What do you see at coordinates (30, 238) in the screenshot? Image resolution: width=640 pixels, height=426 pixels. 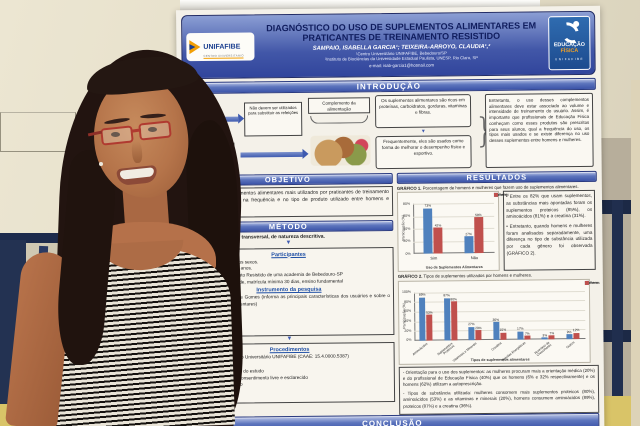 I see `railing-top-bar` at bounding box center [30, 238].